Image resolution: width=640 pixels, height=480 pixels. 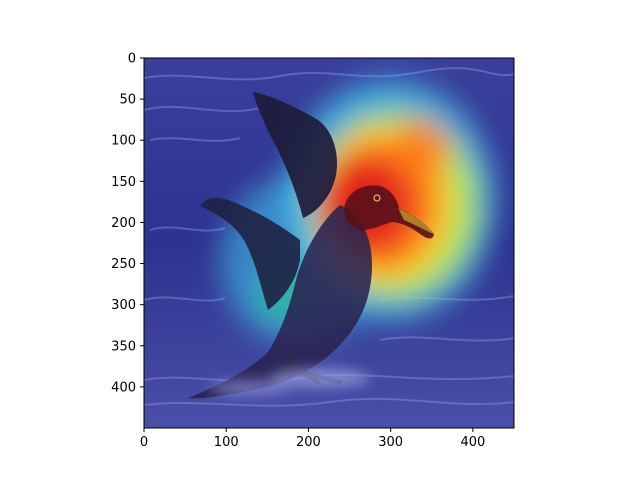 I want to click on water-splash, so click(x=290, y=382).